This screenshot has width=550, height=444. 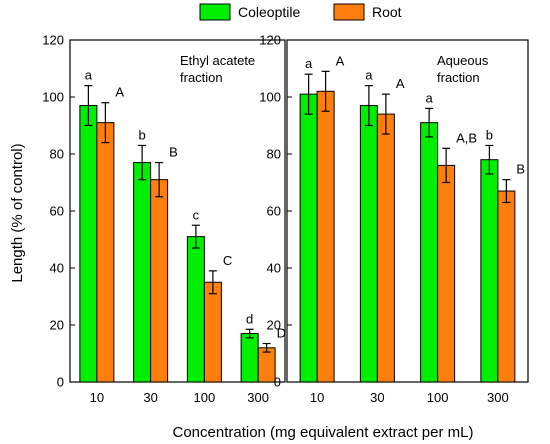 I want to click on significance-label: D, so click(x=281, y=333).